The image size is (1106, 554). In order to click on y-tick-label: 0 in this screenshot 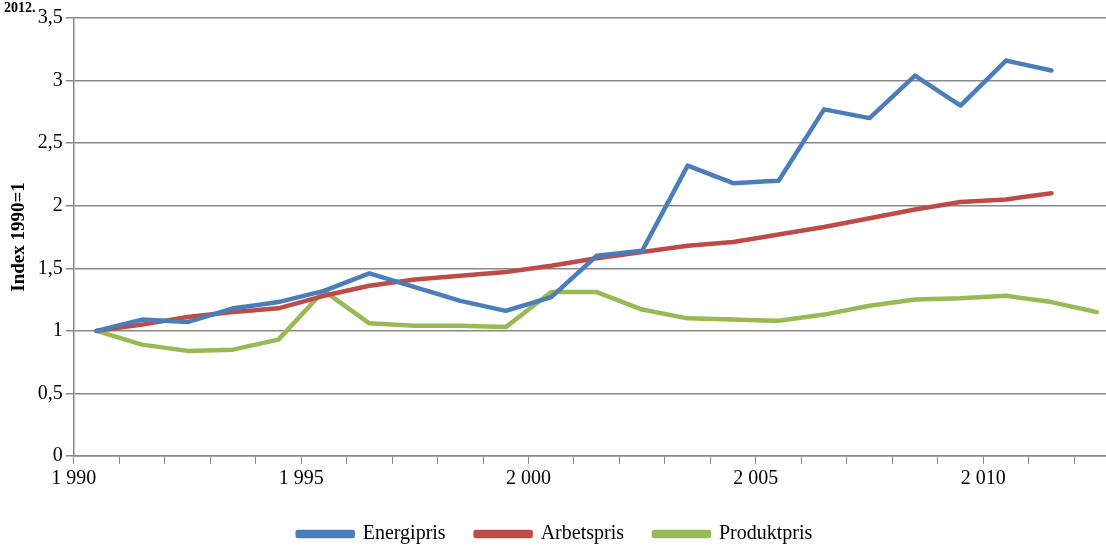, I will do `click(57, 454)`.